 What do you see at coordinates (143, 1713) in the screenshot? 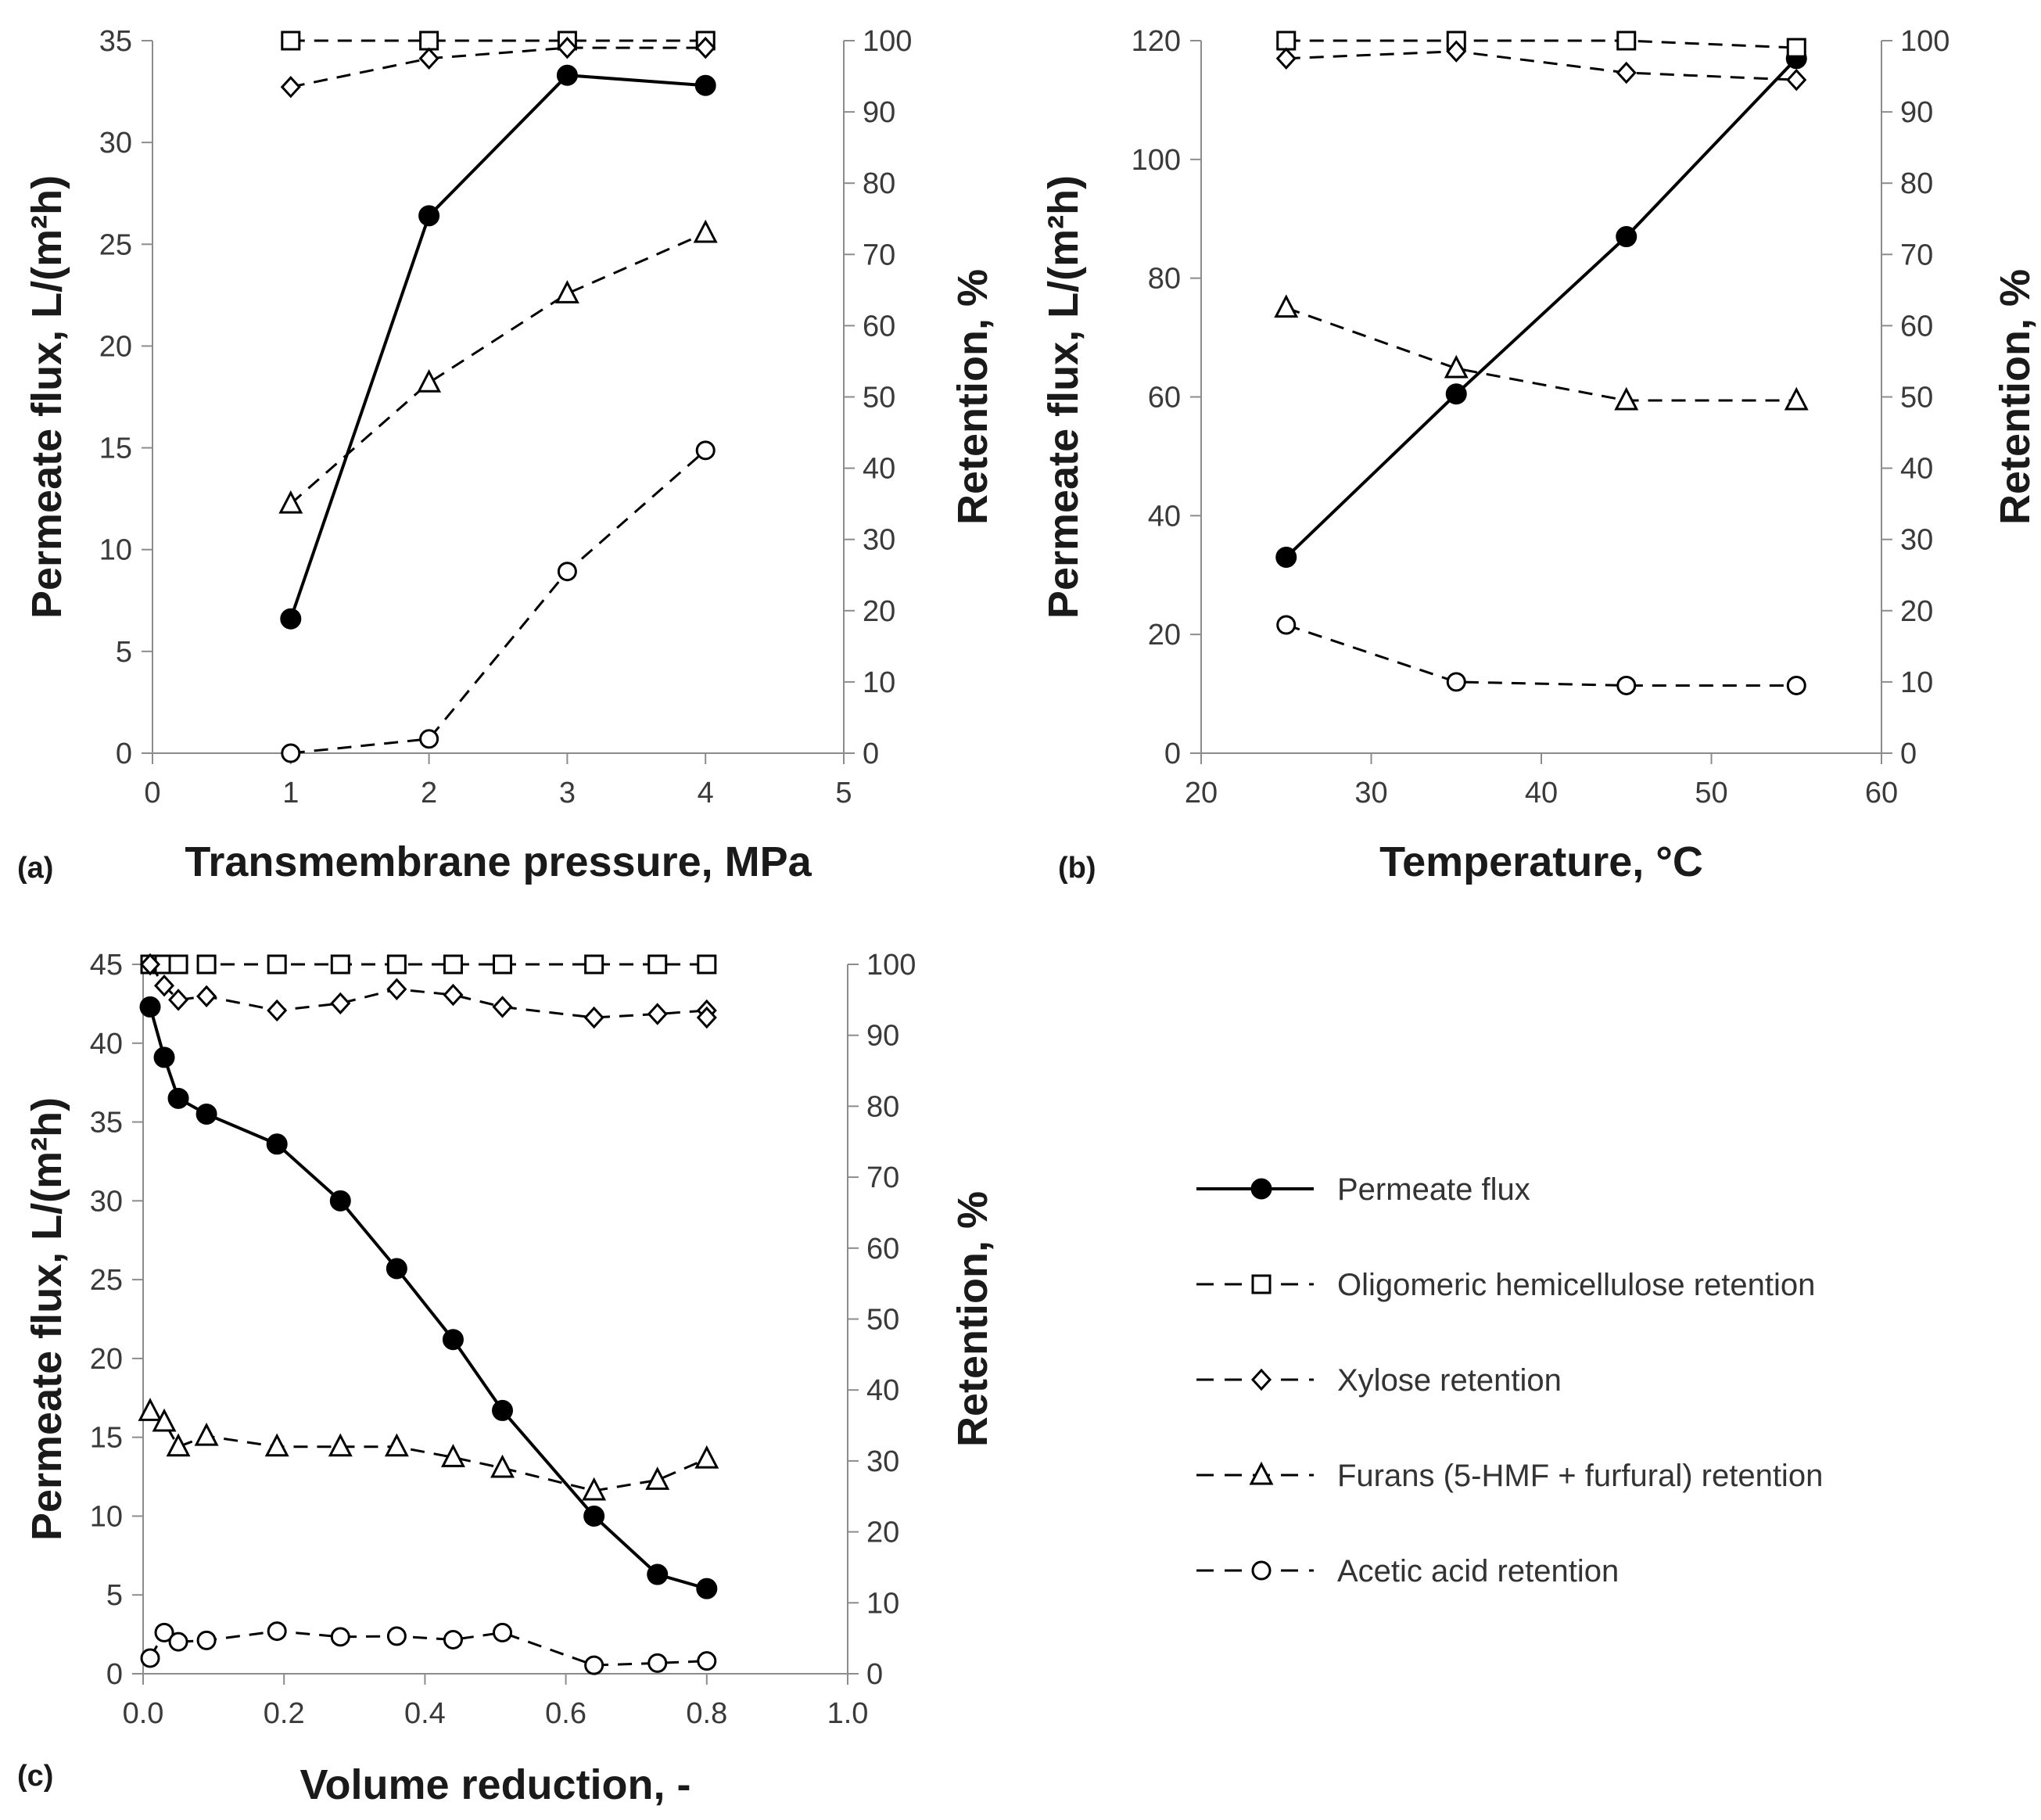
I see `x-tick-label: 0.0` at bounding box center [143, 1713].